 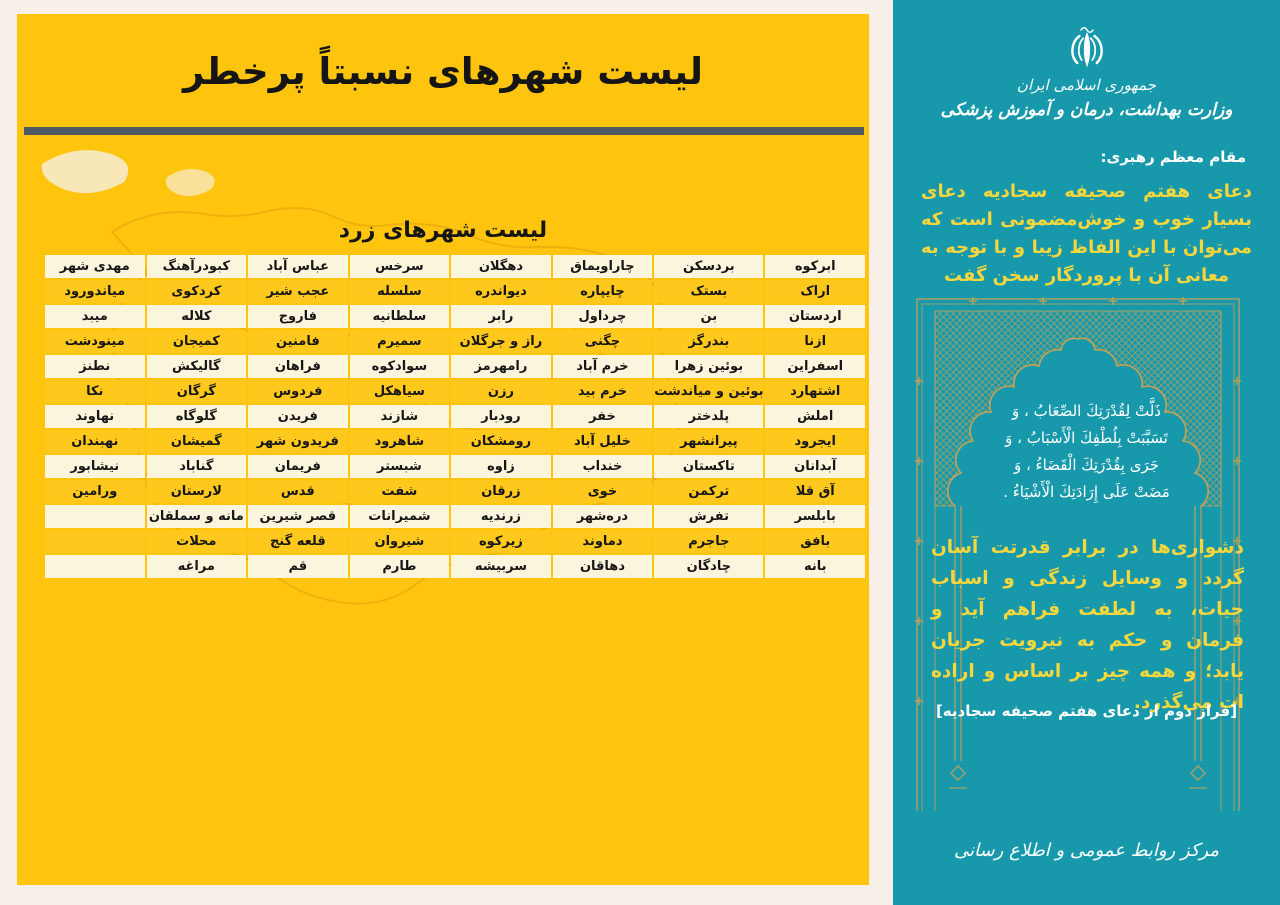 What do you see at coordinates (602, 516) in the screenshot?
I see `city-cell: دره‌شهر` at bounding box center [602, 516].